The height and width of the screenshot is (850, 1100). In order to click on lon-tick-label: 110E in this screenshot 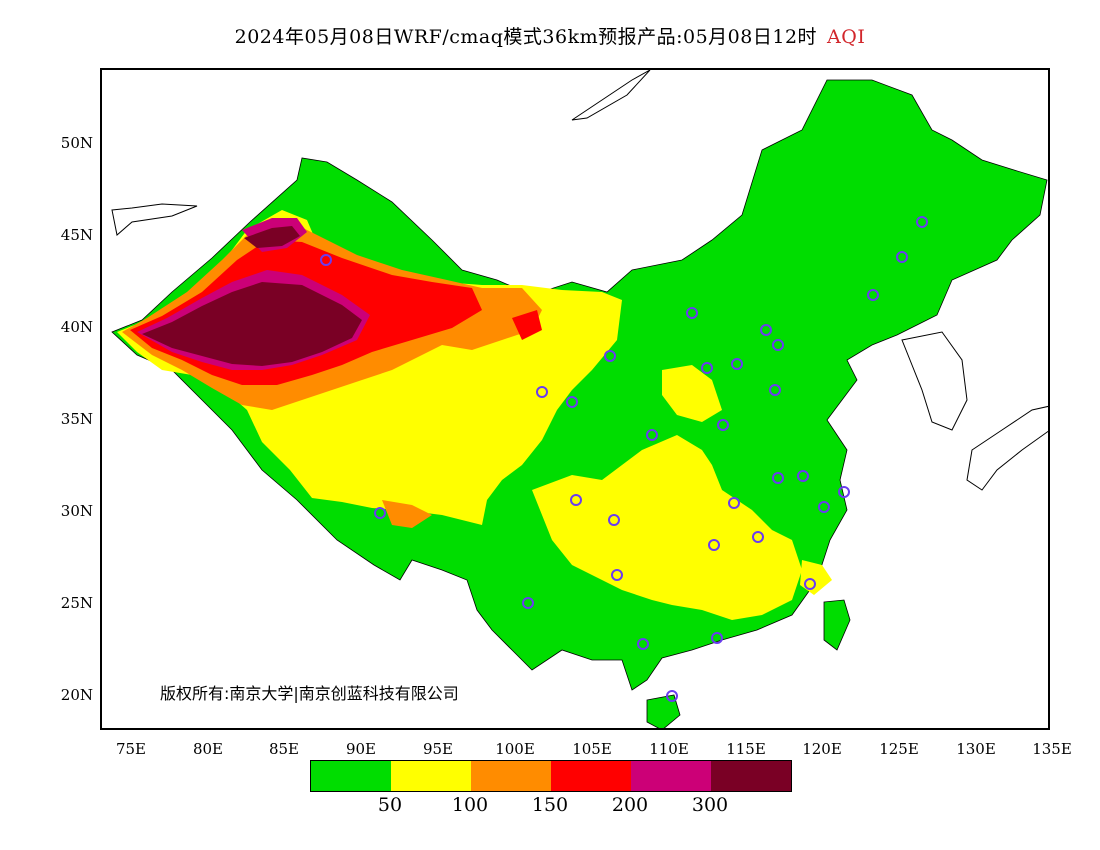, I will do `click(669, 749)`.